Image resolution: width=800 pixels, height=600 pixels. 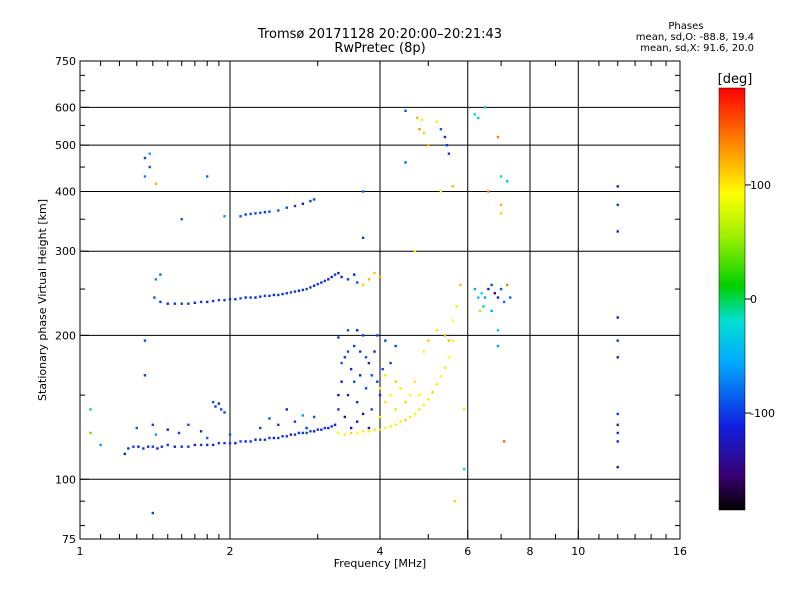 I want to click on y-tick-label: 100, so click(x=65, y=479).